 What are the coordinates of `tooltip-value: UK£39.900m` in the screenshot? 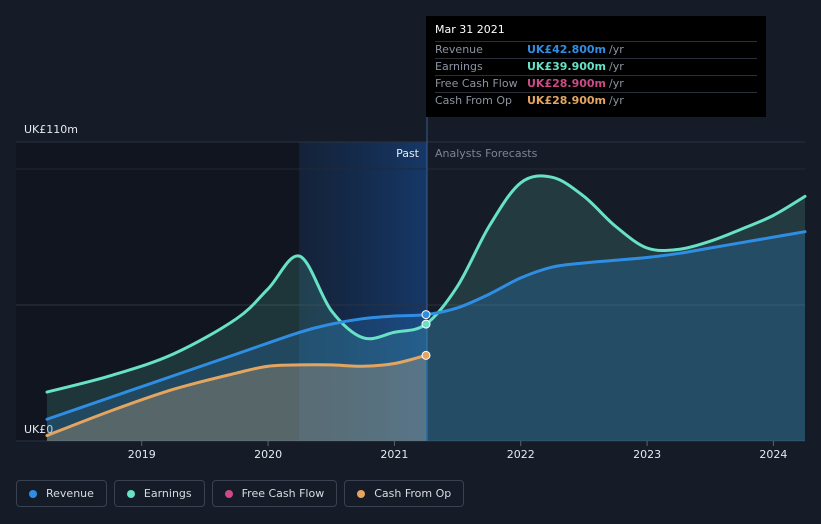 It's located at (567, 66).